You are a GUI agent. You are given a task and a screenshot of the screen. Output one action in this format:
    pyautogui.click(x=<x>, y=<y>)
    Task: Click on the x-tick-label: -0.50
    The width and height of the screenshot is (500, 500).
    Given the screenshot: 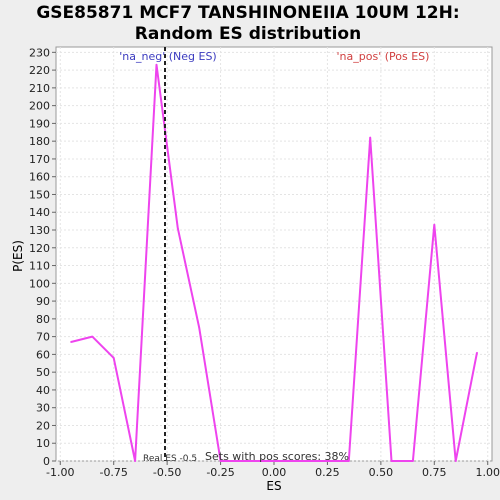 What is the action you would take?
    pyautogui.click(x=167, y=472)
    